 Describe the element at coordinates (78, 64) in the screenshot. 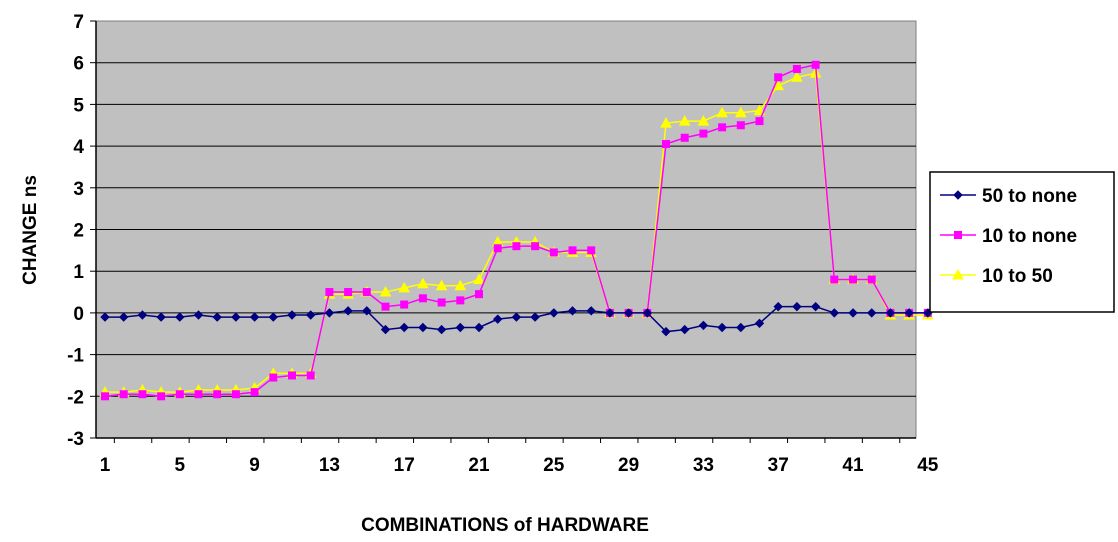

I see `y-tick-label: 6` at that location.